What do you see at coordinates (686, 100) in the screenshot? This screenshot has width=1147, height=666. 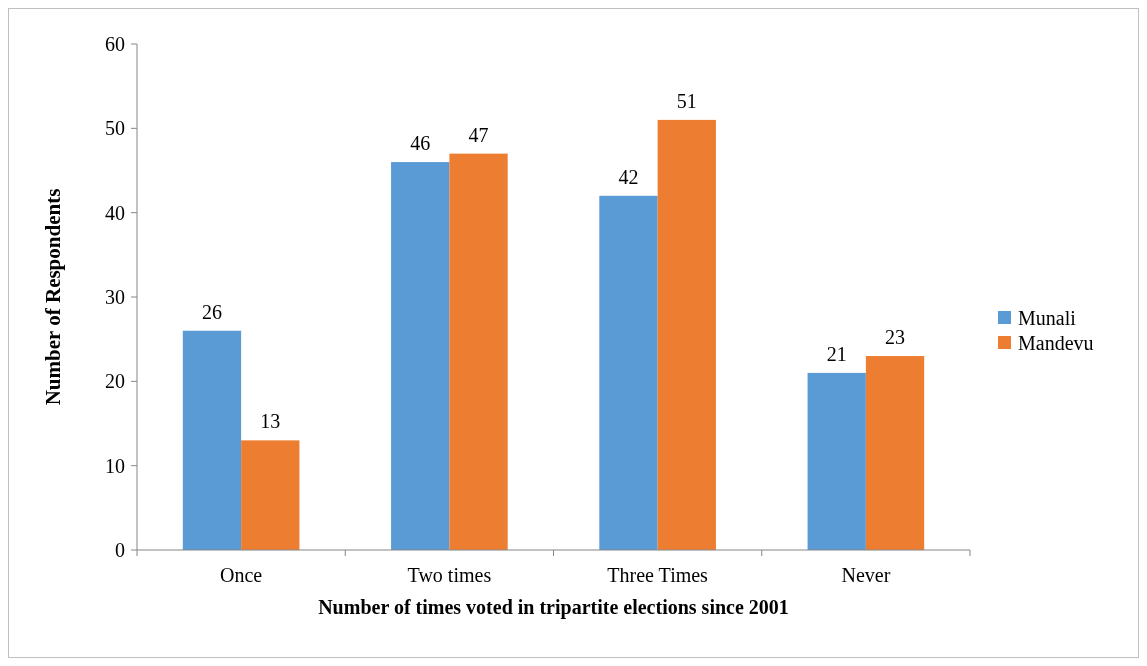 I see `data-label: 51` at bounding box center [686, 100].